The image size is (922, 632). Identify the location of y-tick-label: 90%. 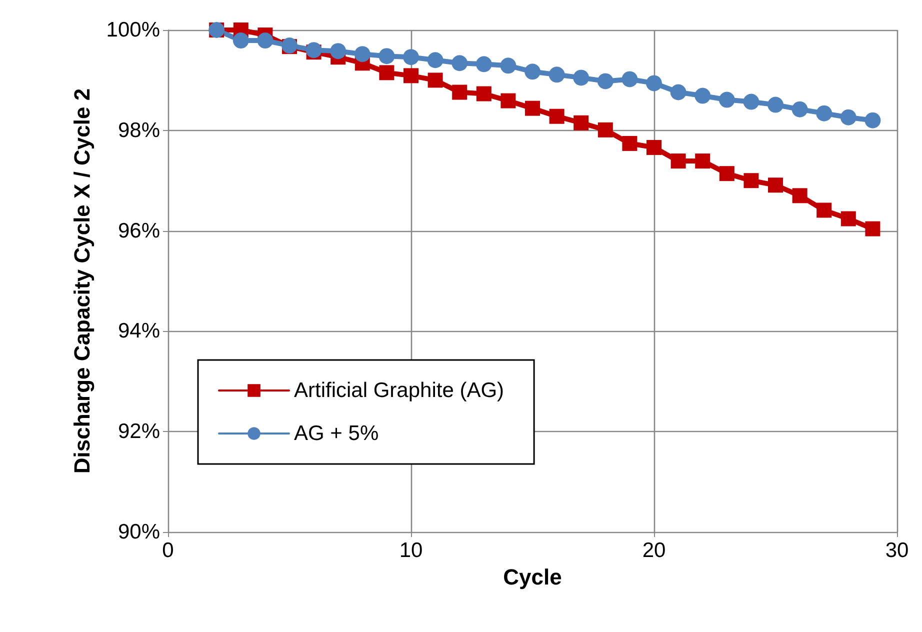
(139, 532).